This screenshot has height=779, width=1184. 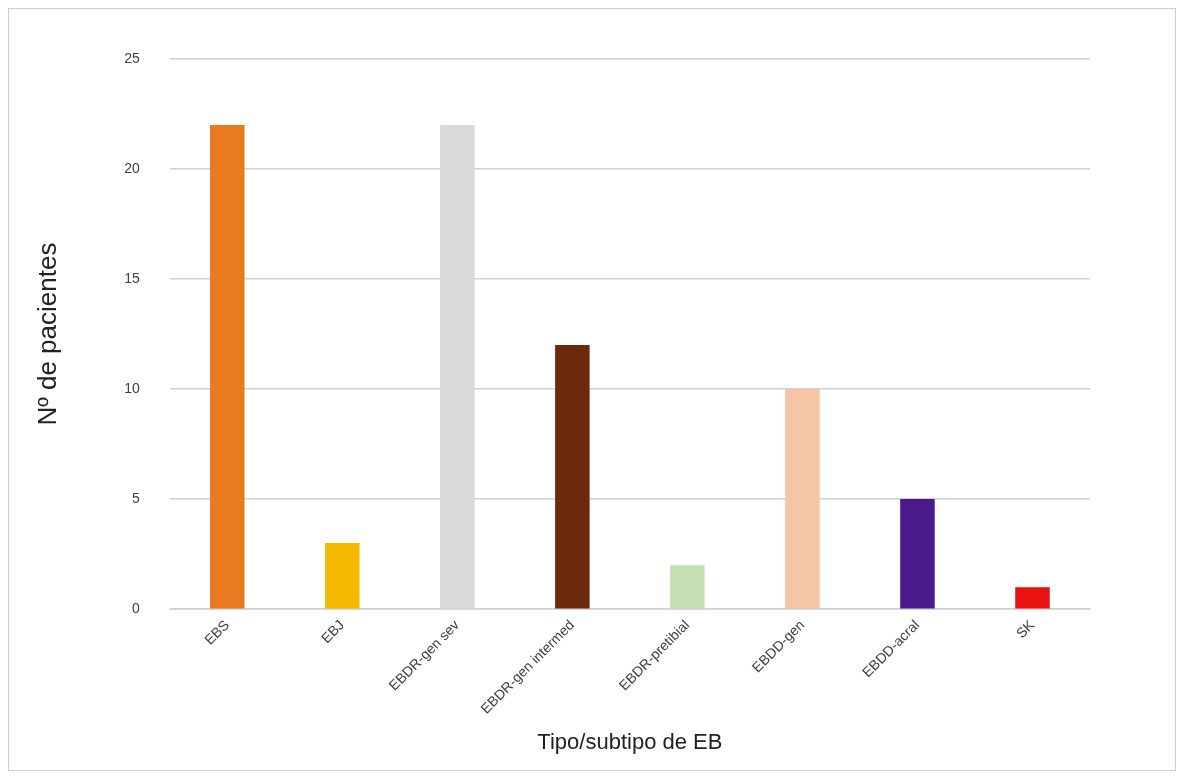 What do you see at coordinates (132, 57) in the screenshot?
I see `y-tick-label: 25` at bounding box center [132, 57].